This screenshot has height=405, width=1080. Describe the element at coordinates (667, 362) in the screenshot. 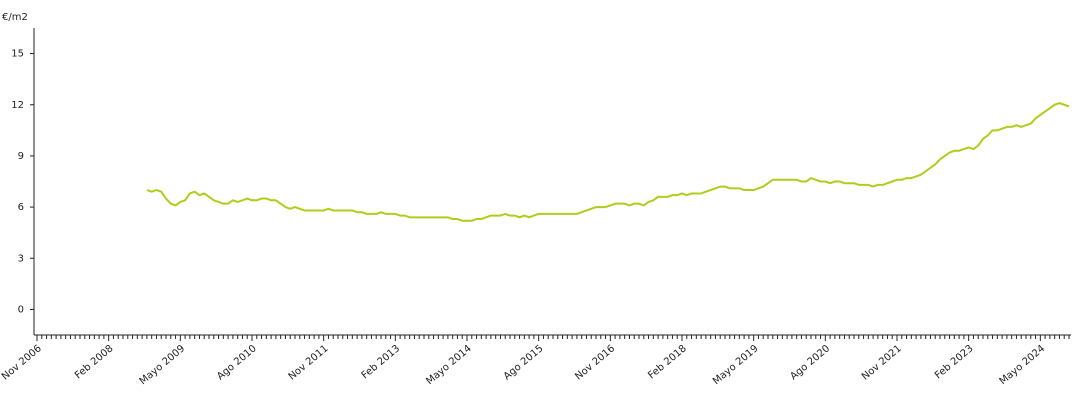

I see `x-tick-label: Feb 2018` at that location.